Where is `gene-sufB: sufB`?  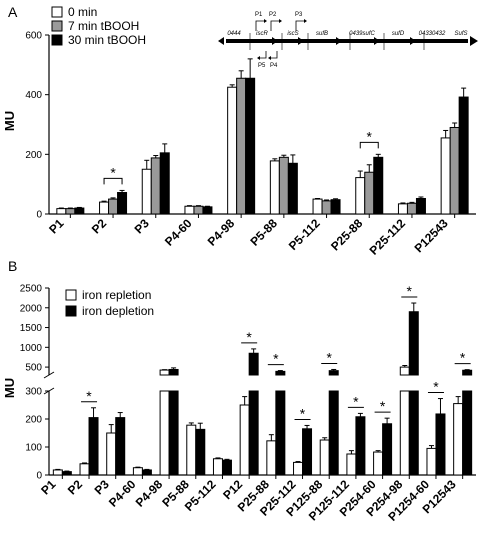
gene-sufB: sufB is located at coordinates (322, 34).